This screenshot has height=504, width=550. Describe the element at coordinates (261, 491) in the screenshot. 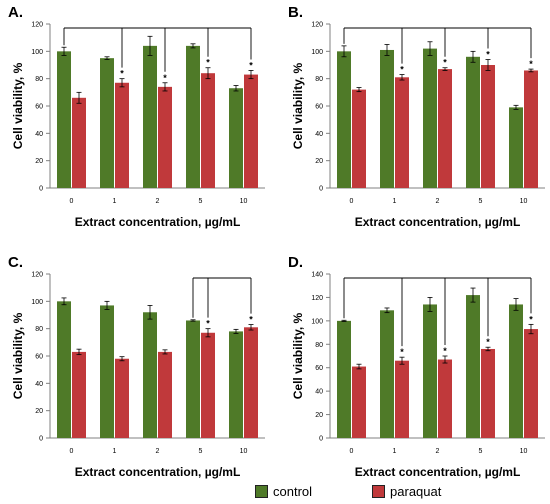

I see `legend-swatch-control` at that location.